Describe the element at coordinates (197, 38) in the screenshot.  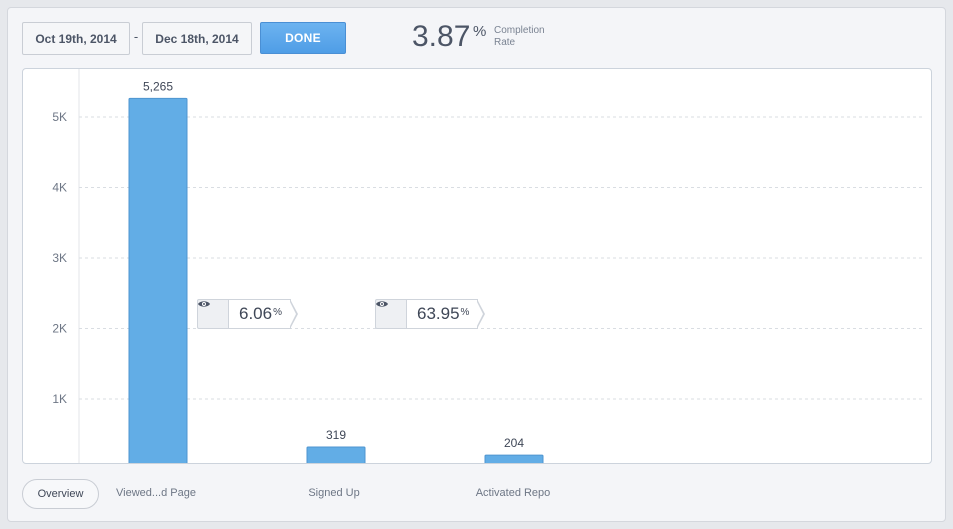
I see `end-date-input: Dec 18th, 2014` at that location.